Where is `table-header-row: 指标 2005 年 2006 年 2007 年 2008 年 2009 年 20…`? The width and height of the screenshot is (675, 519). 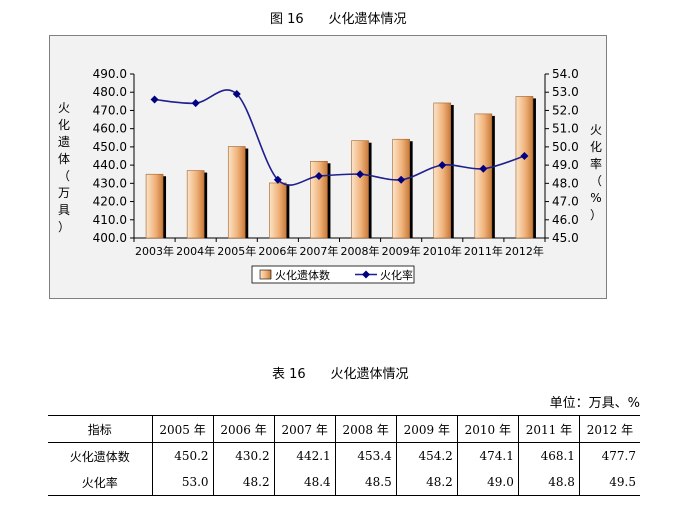
table-header-row: 指标 2005 年 2006 年 2007 年 2008 年 2009 年 20… is located at coordinates (344, 429).